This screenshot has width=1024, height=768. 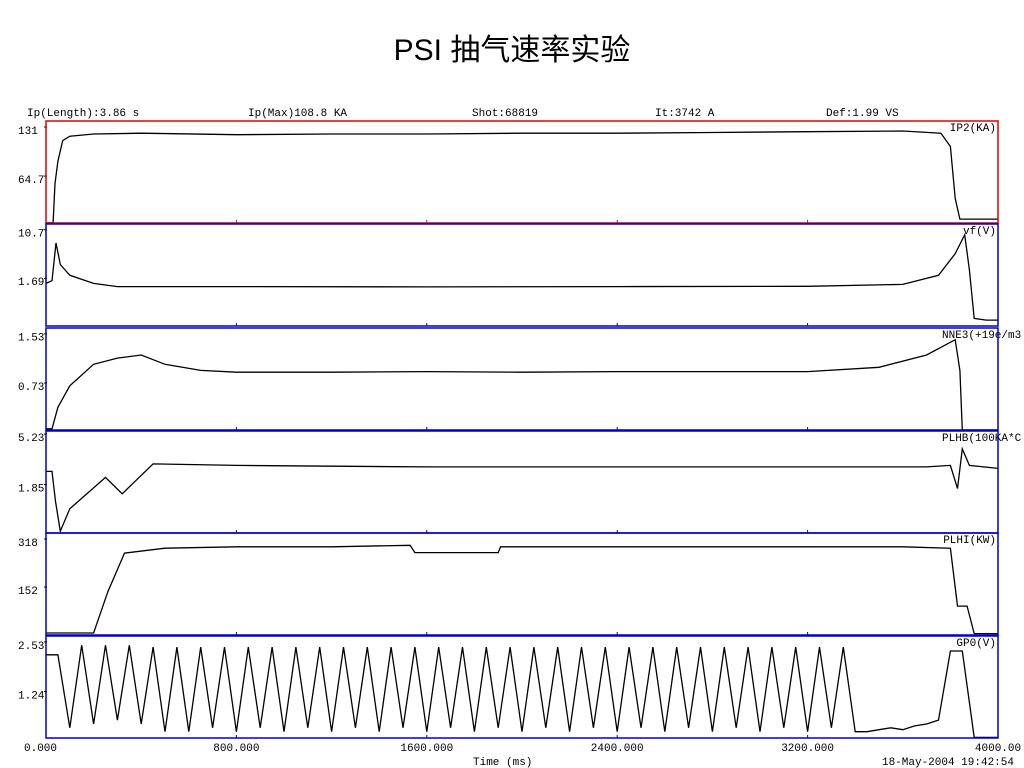 I want to click on trace-label: PLHI(KW), so click(x=969, y=541).